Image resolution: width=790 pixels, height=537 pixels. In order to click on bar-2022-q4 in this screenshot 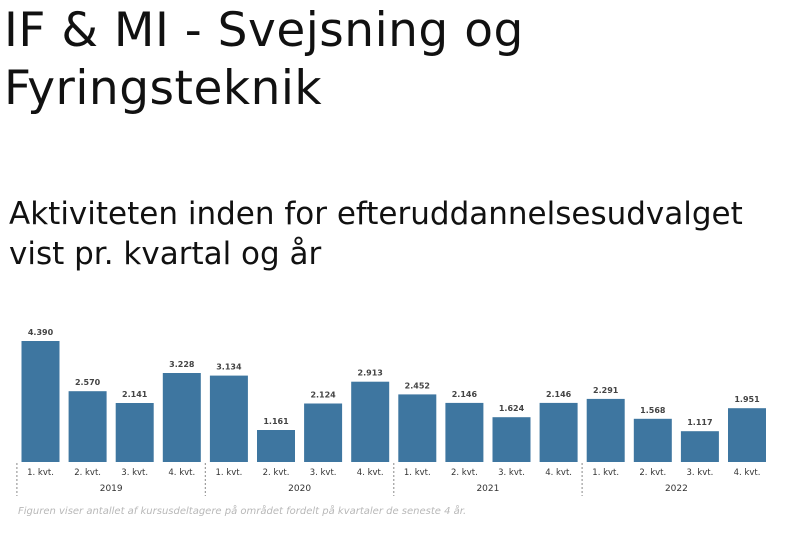, I will do `click(747, 435)`.